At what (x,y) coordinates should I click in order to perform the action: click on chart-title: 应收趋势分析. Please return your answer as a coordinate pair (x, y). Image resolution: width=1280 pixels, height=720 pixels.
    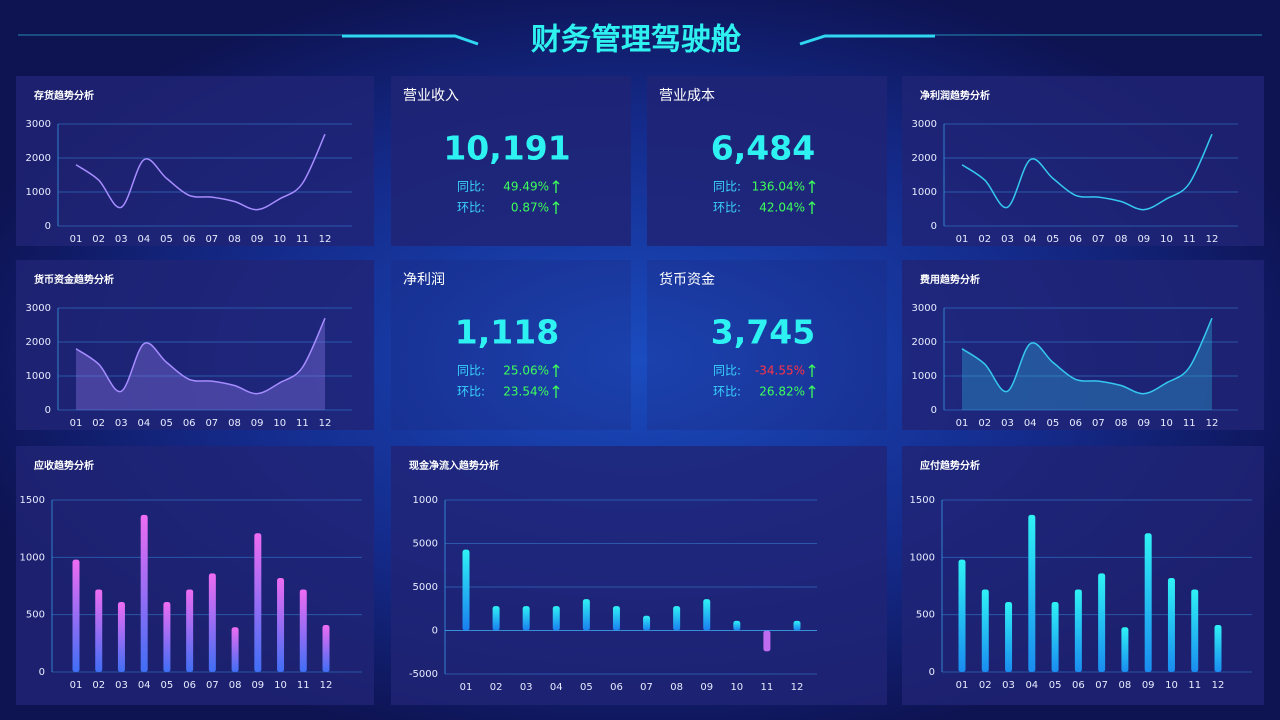
    Looking at the image, I should click on (64, 465).